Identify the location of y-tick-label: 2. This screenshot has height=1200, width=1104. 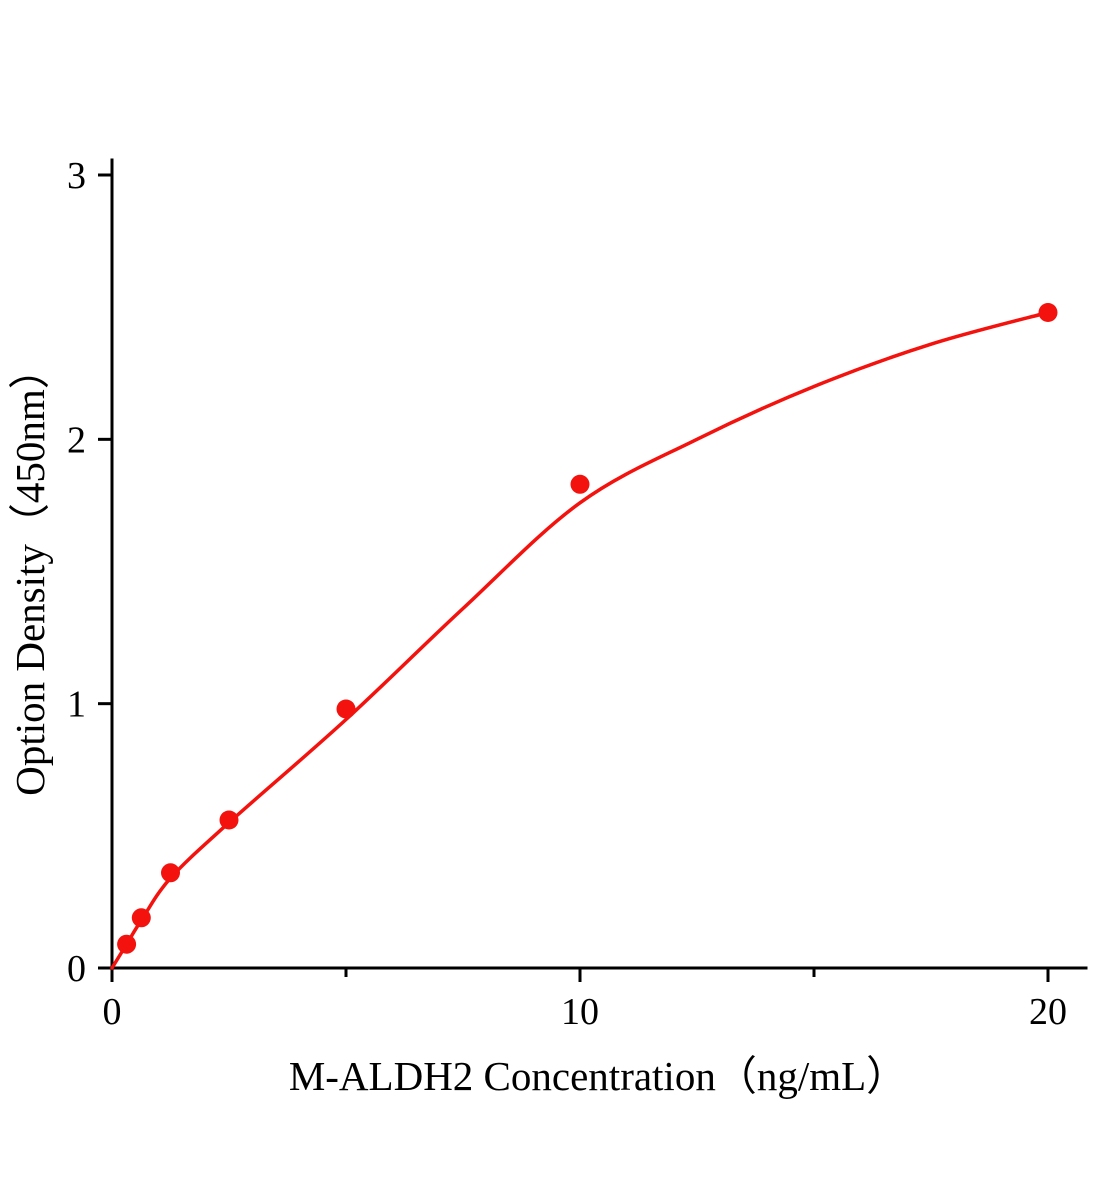
(76, 440).